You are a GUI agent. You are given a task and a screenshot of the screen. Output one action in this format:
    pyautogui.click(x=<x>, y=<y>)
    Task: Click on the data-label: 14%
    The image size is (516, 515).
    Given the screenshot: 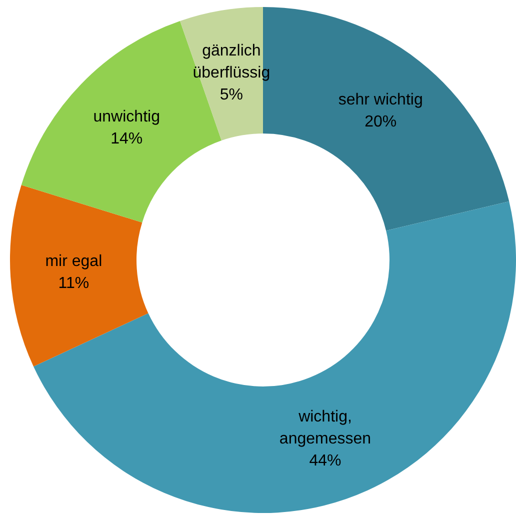 What is the action you would take?
    pyautogui.click(x=126, y=139)
    